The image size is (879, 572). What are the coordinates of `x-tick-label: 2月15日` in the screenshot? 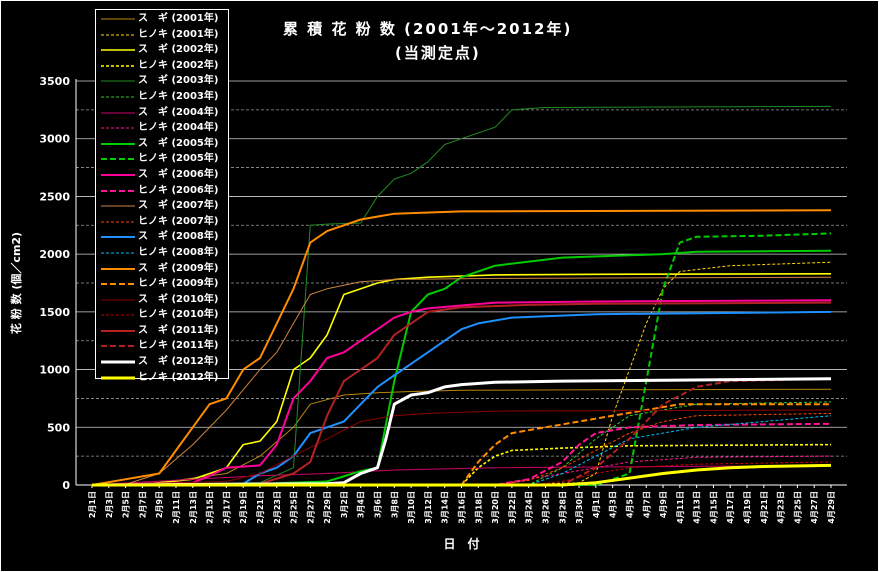 It's located at (210, 507).